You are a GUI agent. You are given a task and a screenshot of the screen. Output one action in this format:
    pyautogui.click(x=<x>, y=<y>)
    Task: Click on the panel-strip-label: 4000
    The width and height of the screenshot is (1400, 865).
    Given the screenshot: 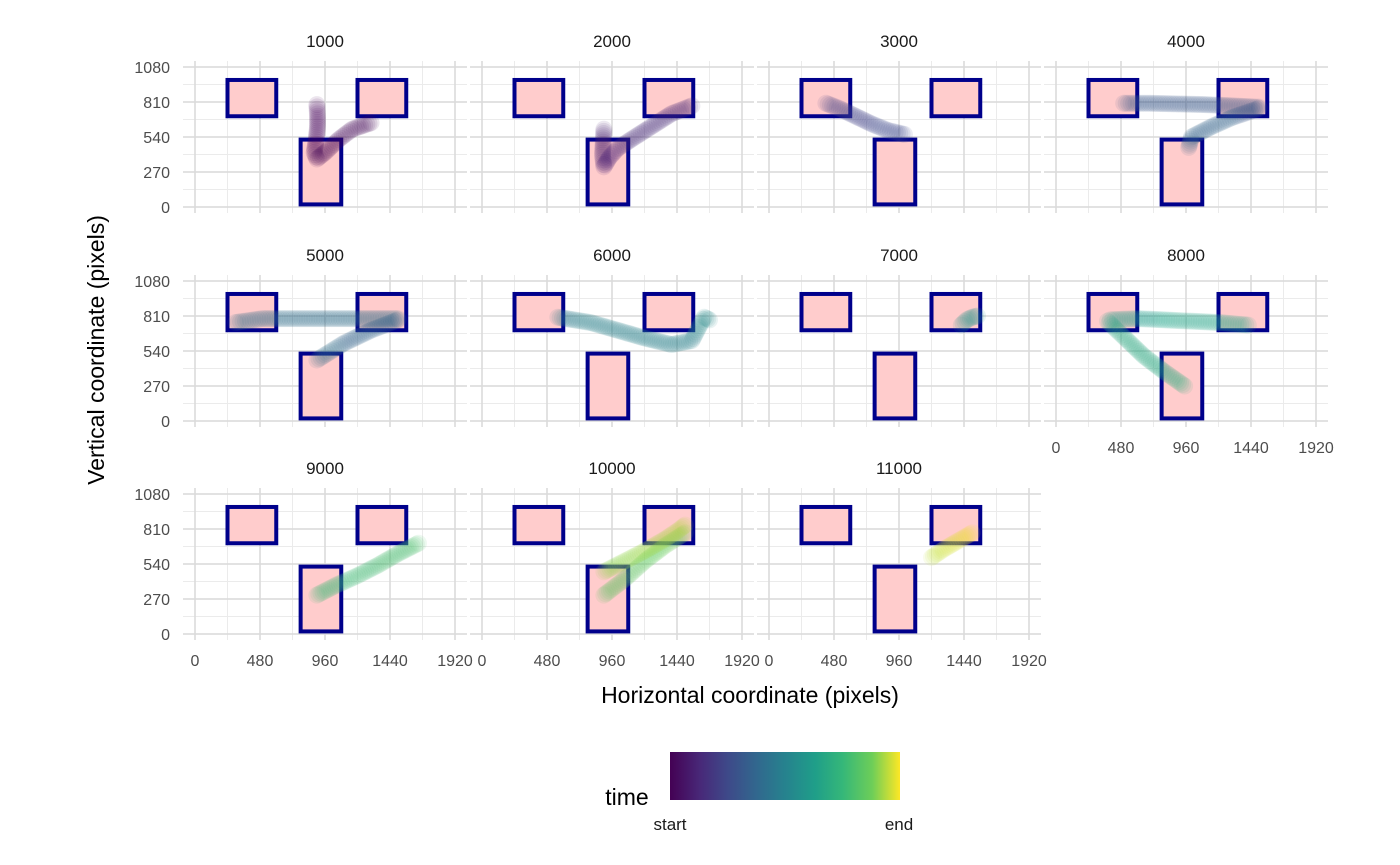 What is the action you would take?
    pyautogui.click(x=1186, y=41)
    